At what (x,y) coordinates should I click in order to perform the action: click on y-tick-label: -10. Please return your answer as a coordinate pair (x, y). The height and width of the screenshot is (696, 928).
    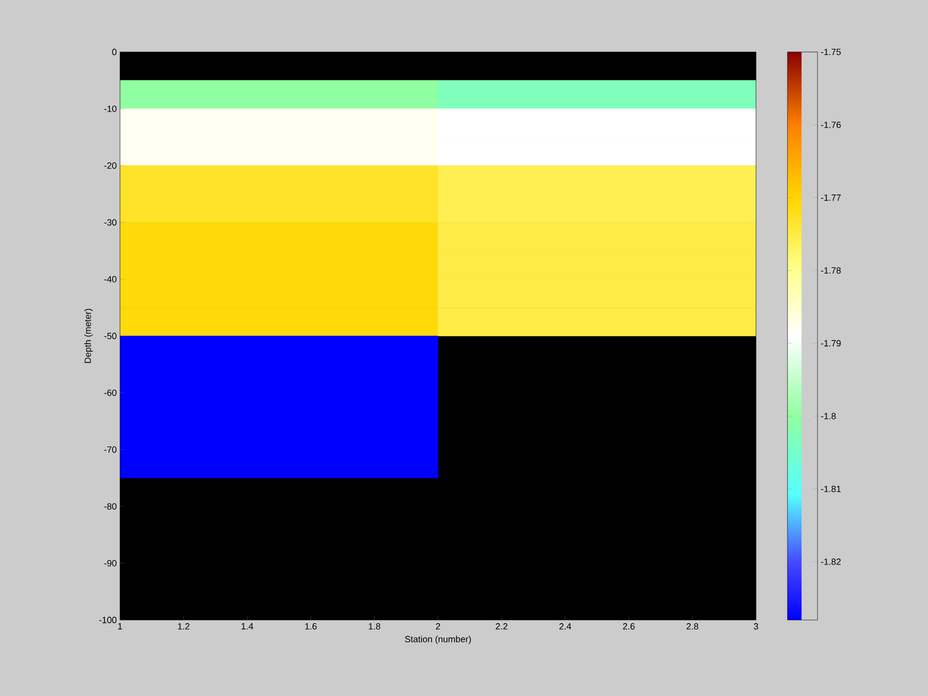
    Looking at the image, I should click on (110, 109).